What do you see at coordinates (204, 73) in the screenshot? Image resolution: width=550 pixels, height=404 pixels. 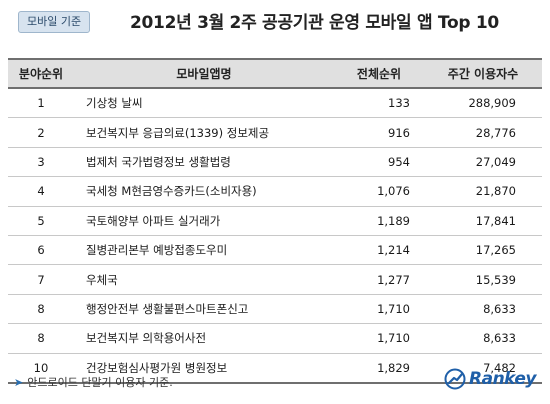 I see `column-header-app-name: 모바일앱명` at bounding box center [204, 73].